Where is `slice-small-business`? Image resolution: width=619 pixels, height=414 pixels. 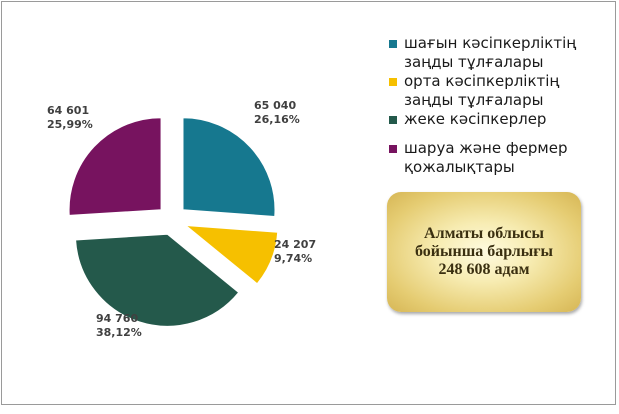 slice-small-business is located at coordinates (229, 167).